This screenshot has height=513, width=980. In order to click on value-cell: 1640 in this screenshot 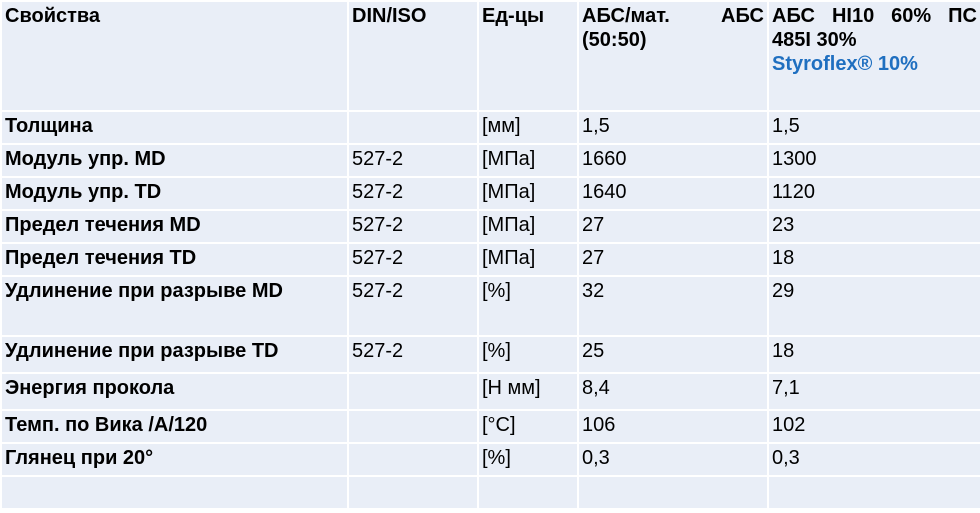, I will do `click(673, 193)`.